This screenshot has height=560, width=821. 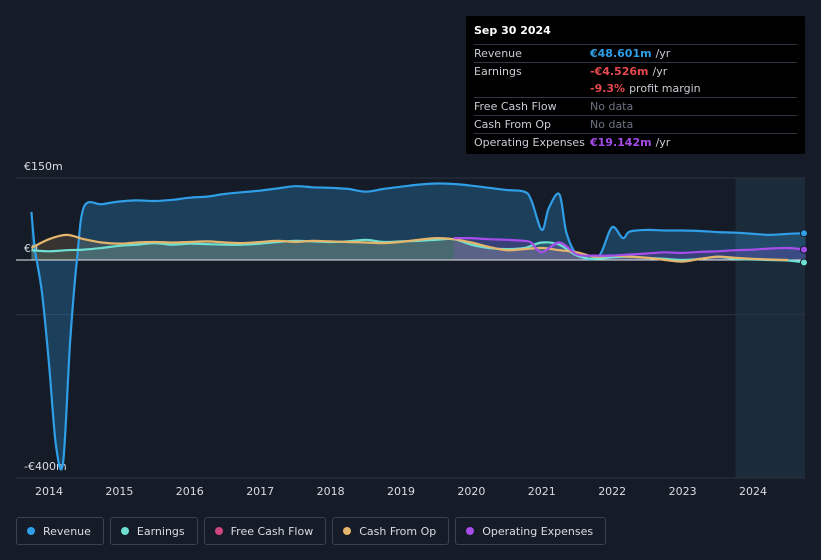 What do you see at coordinates (683, 491) in the screenshot?
I see `x-tick-label: 2023` at bounding box center [683, 491].